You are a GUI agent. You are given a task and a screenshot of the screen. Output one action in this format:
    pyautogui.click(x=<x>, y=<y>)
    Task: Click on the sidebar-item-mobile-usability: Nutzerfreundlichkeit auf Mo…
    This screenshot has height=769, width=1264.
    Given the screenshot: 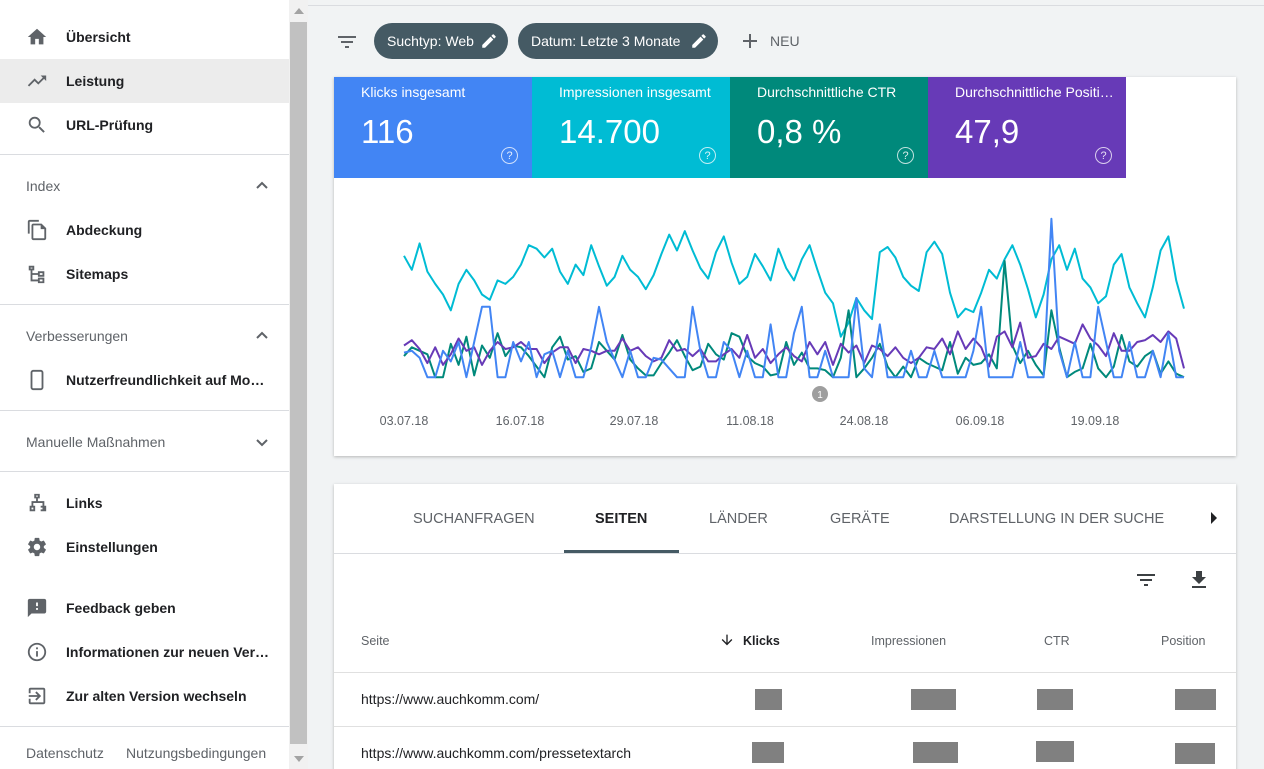 What is the action you would take?
    pyautogui.click(x=144, y=380)
    